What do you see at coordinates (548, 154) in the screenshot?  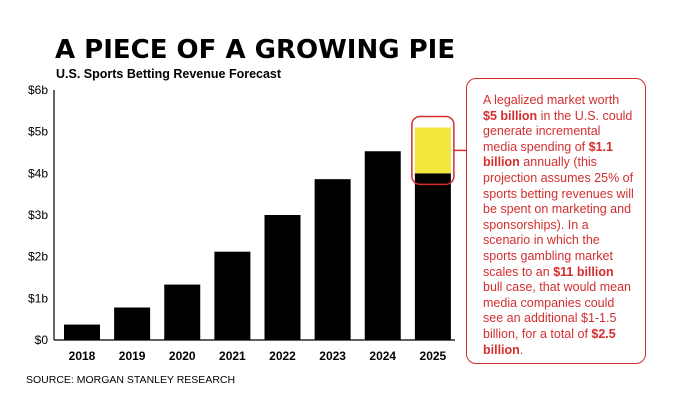 I see `callout-bold-2: $1.1 billion` at bounding box center [548, 154].